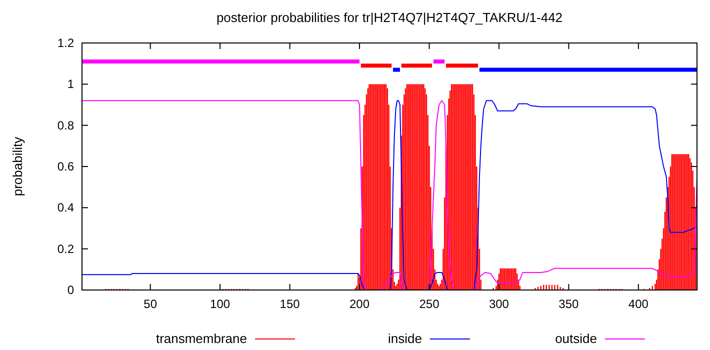 The width and height of the screenshot is (710, 350). What do you see at coordinates (151, 304) in the screenshot?
I see `x-tick-label: 50` at bounding box center [151, 304].